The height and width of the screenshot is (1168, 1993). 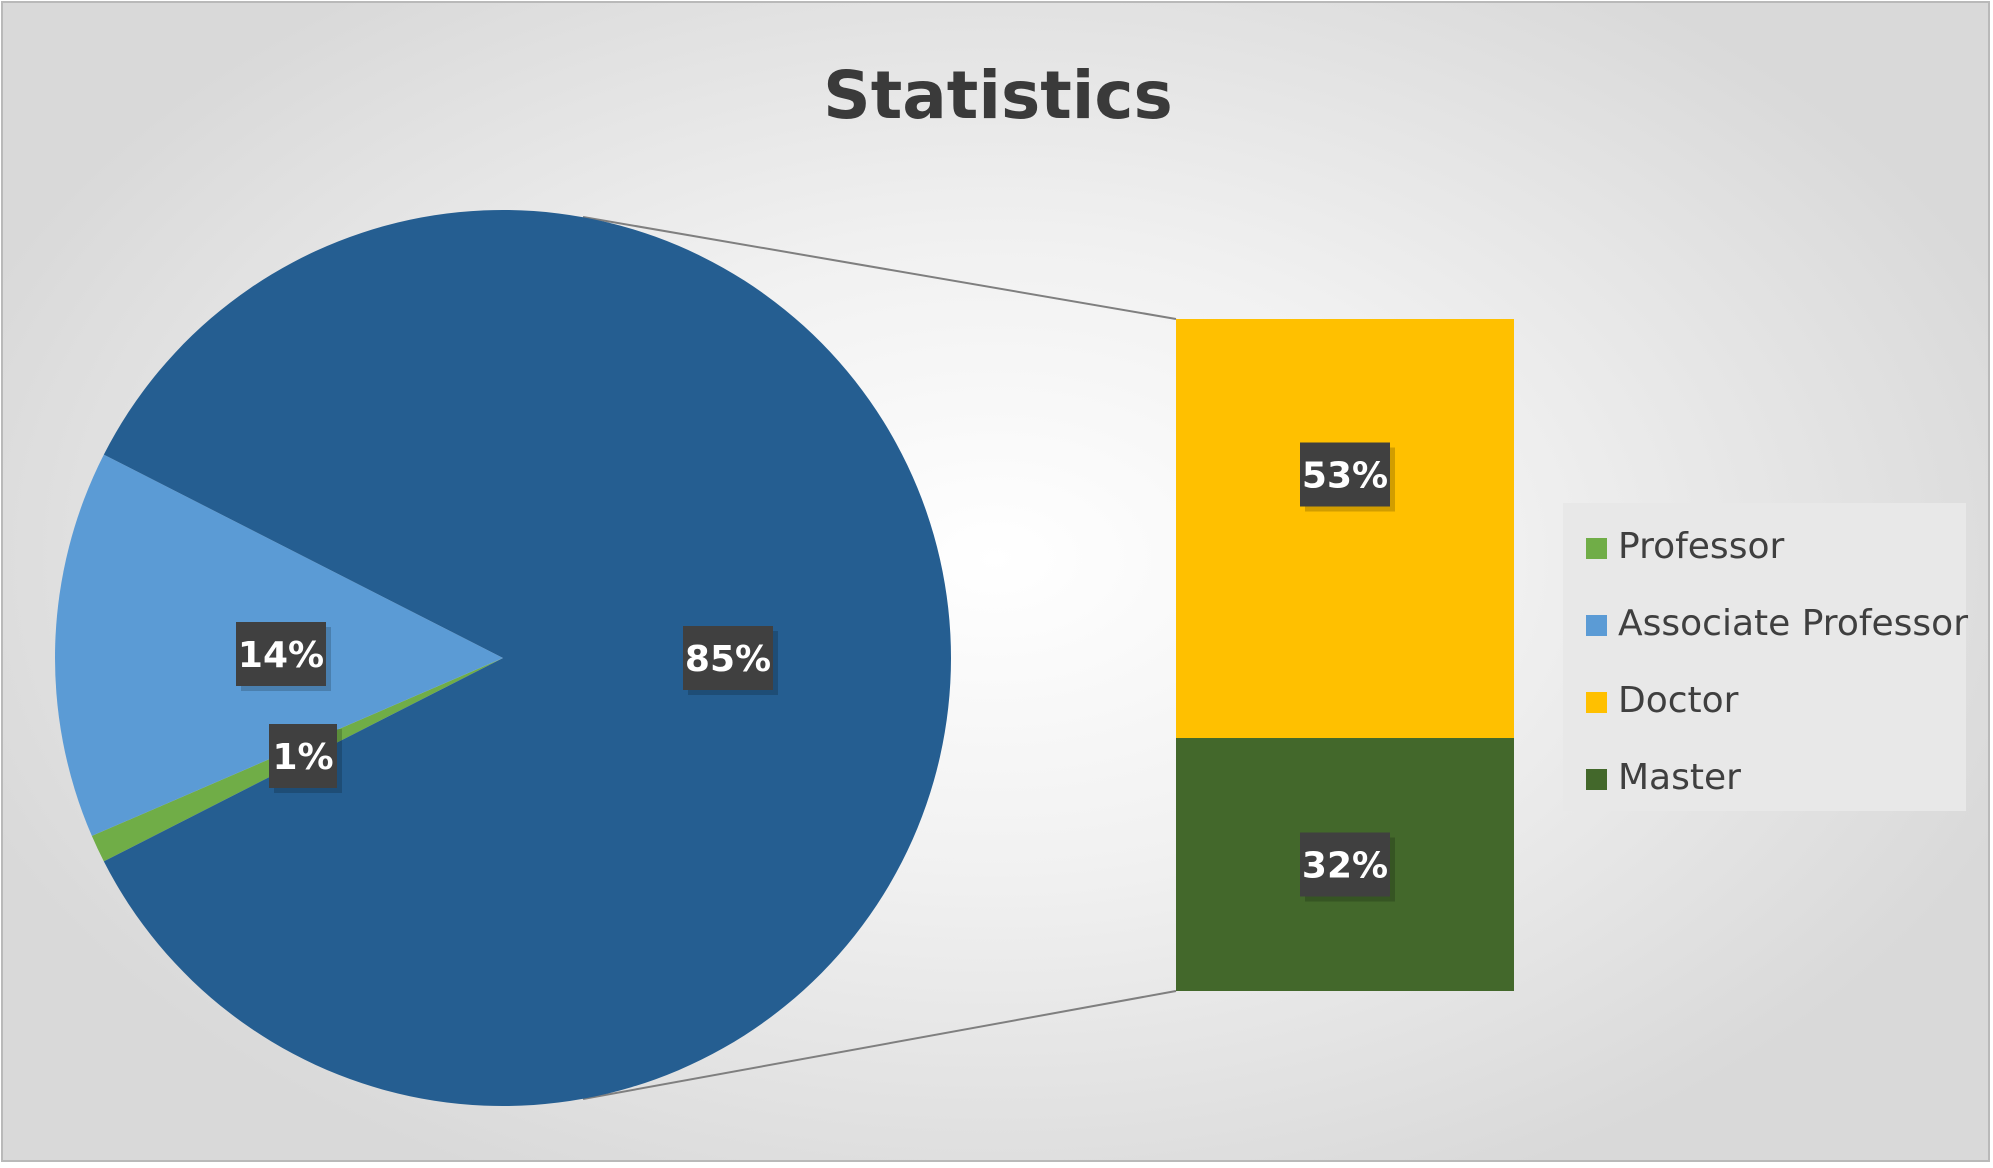 I want to click on data-label-text: 85%, so click(x=728, y=659).